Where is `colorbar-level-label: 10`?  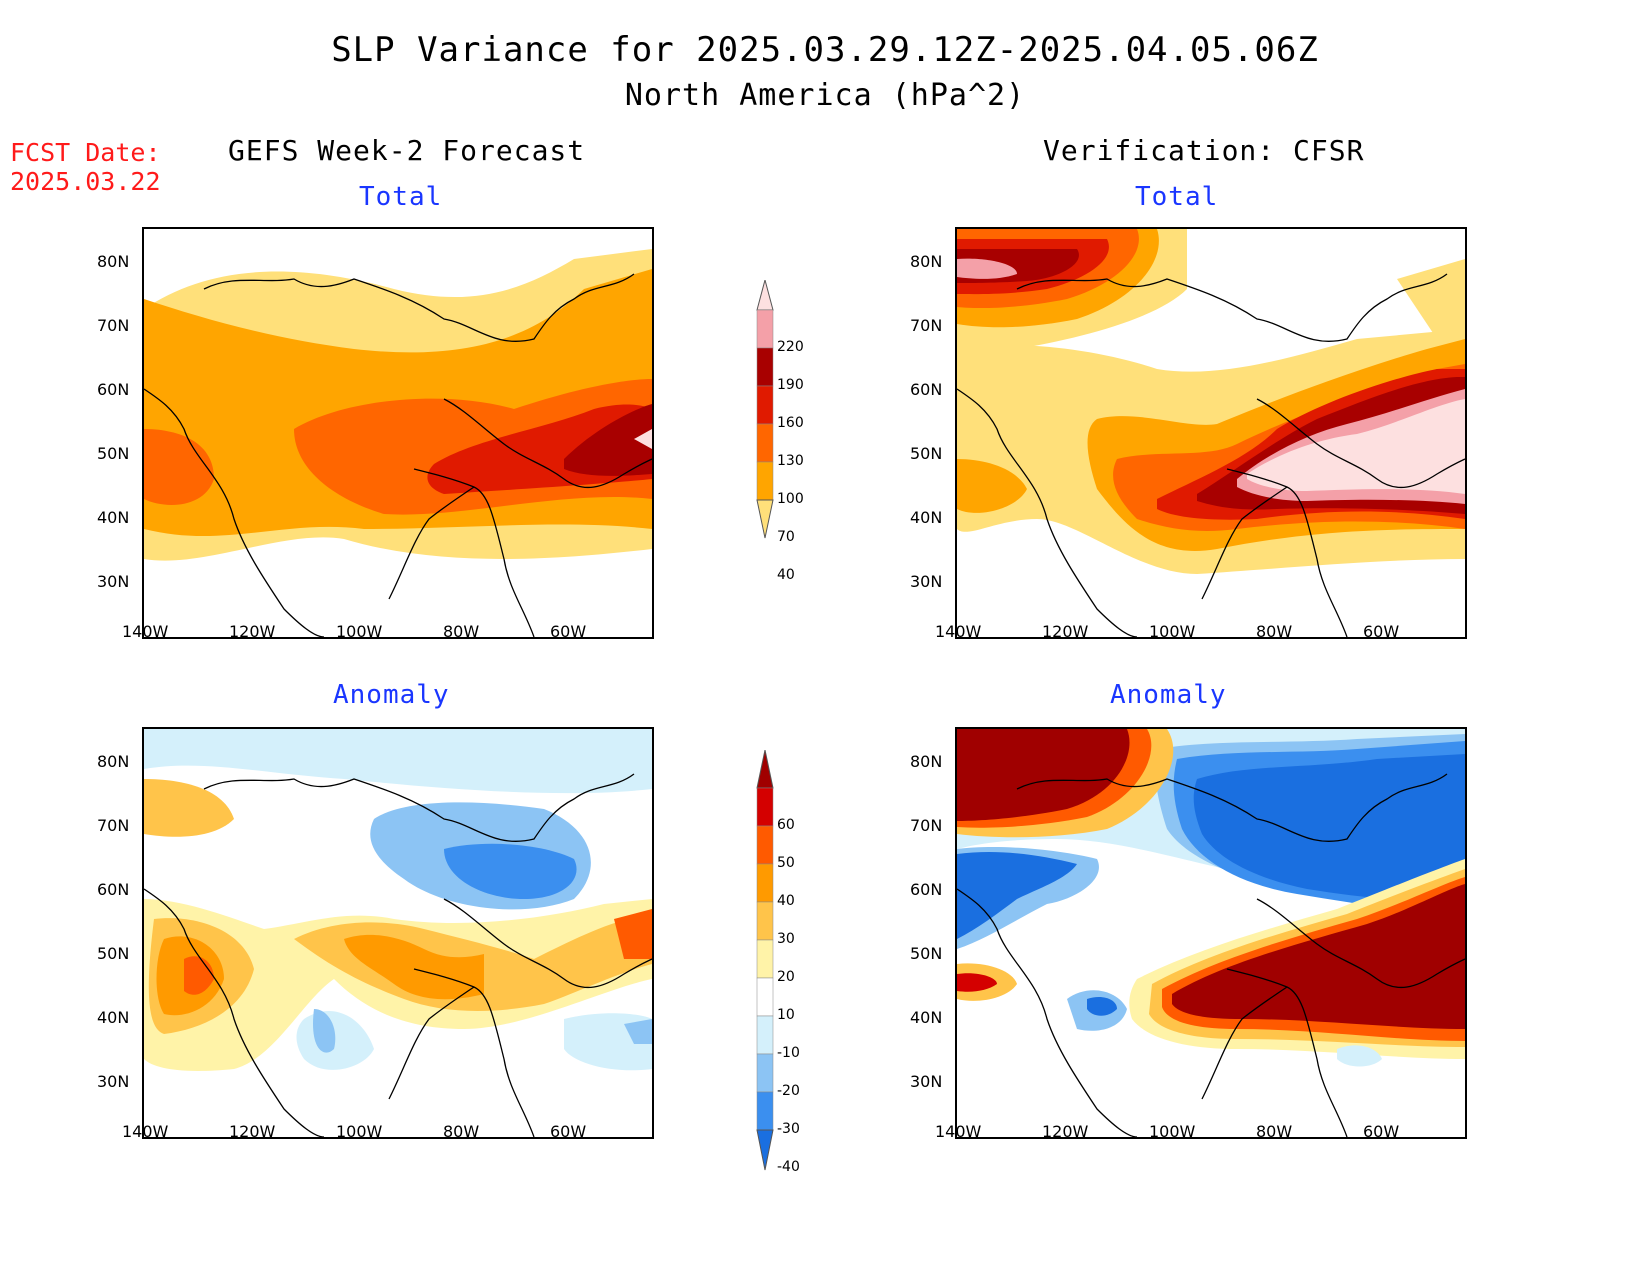
colorbar-level-label: 10 is located at coordinates (786, 1015).